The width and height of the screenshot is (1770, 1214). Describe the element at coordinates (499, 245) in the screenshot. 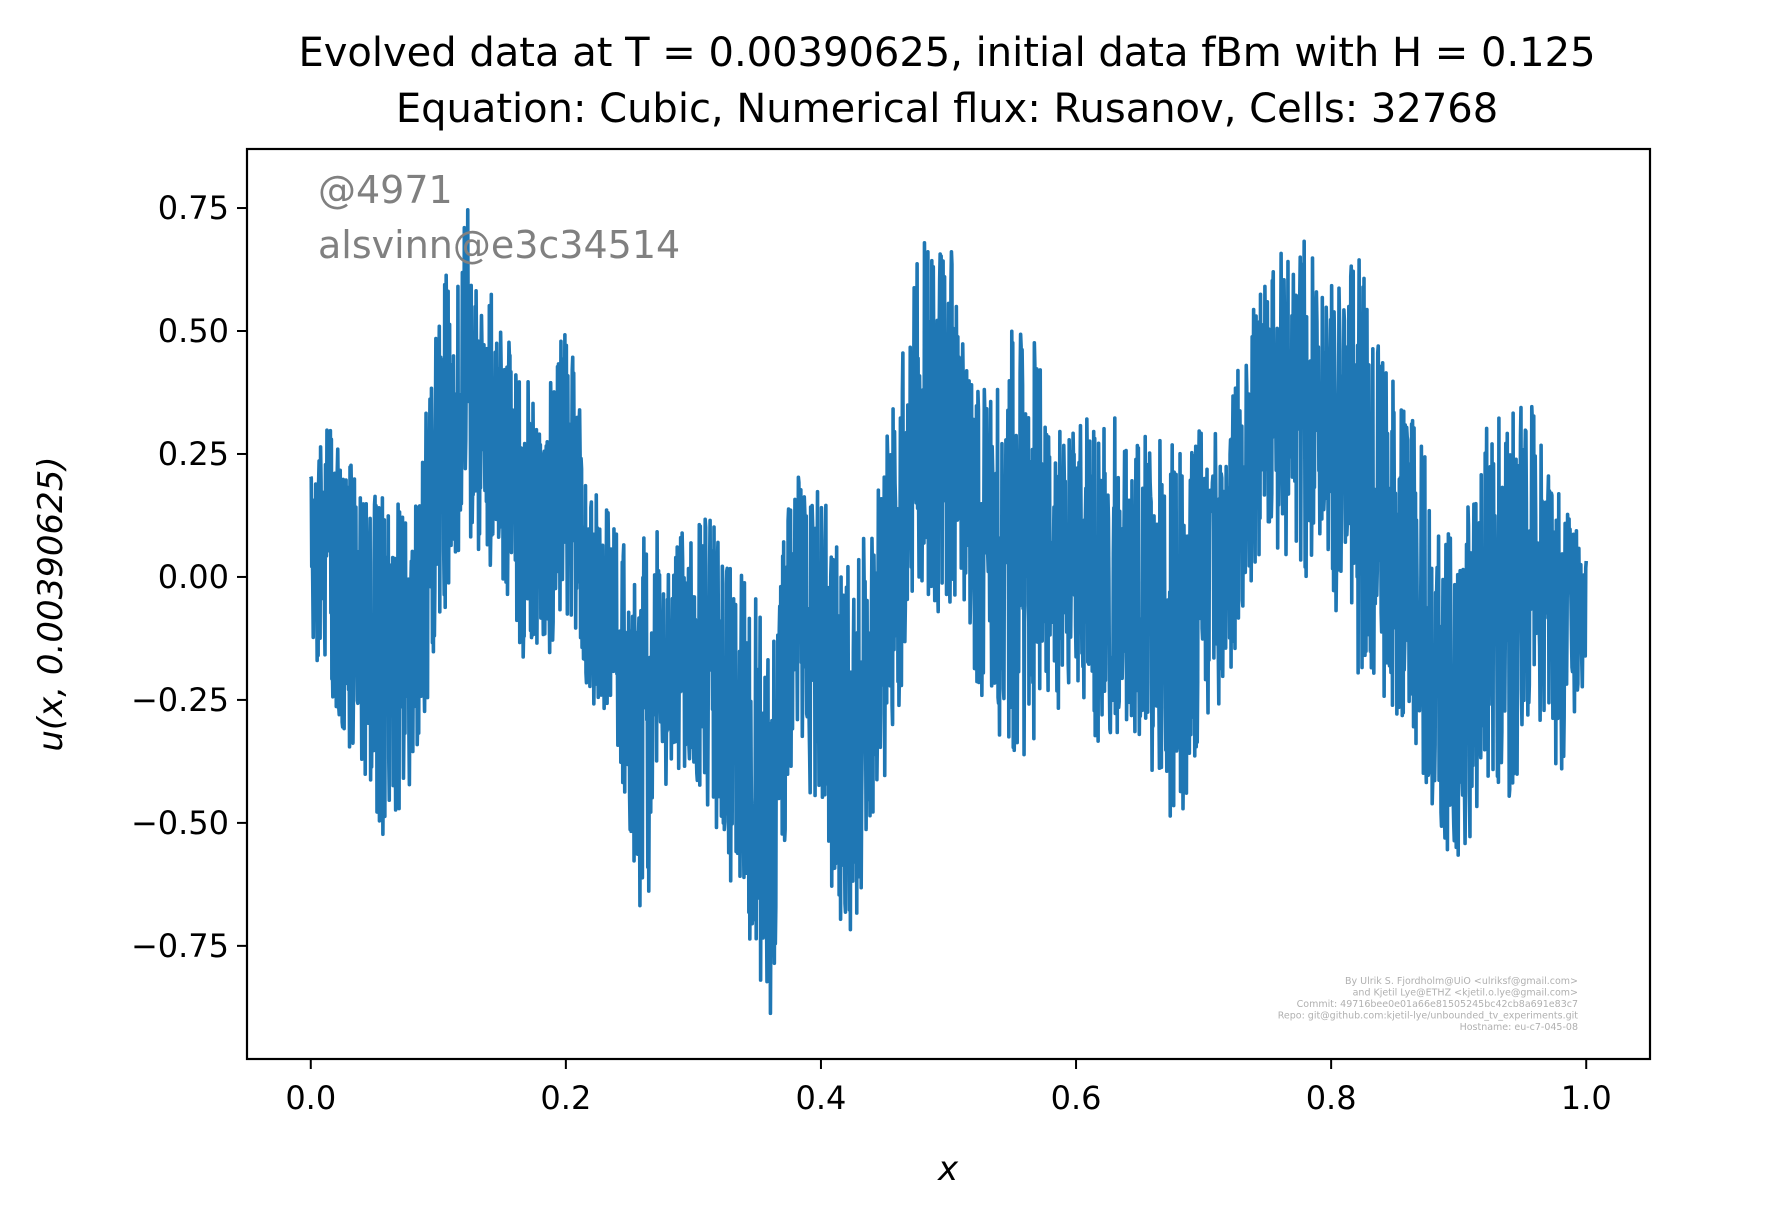

I see `watermark-commit: alsvinn@e3c34514` at that location.